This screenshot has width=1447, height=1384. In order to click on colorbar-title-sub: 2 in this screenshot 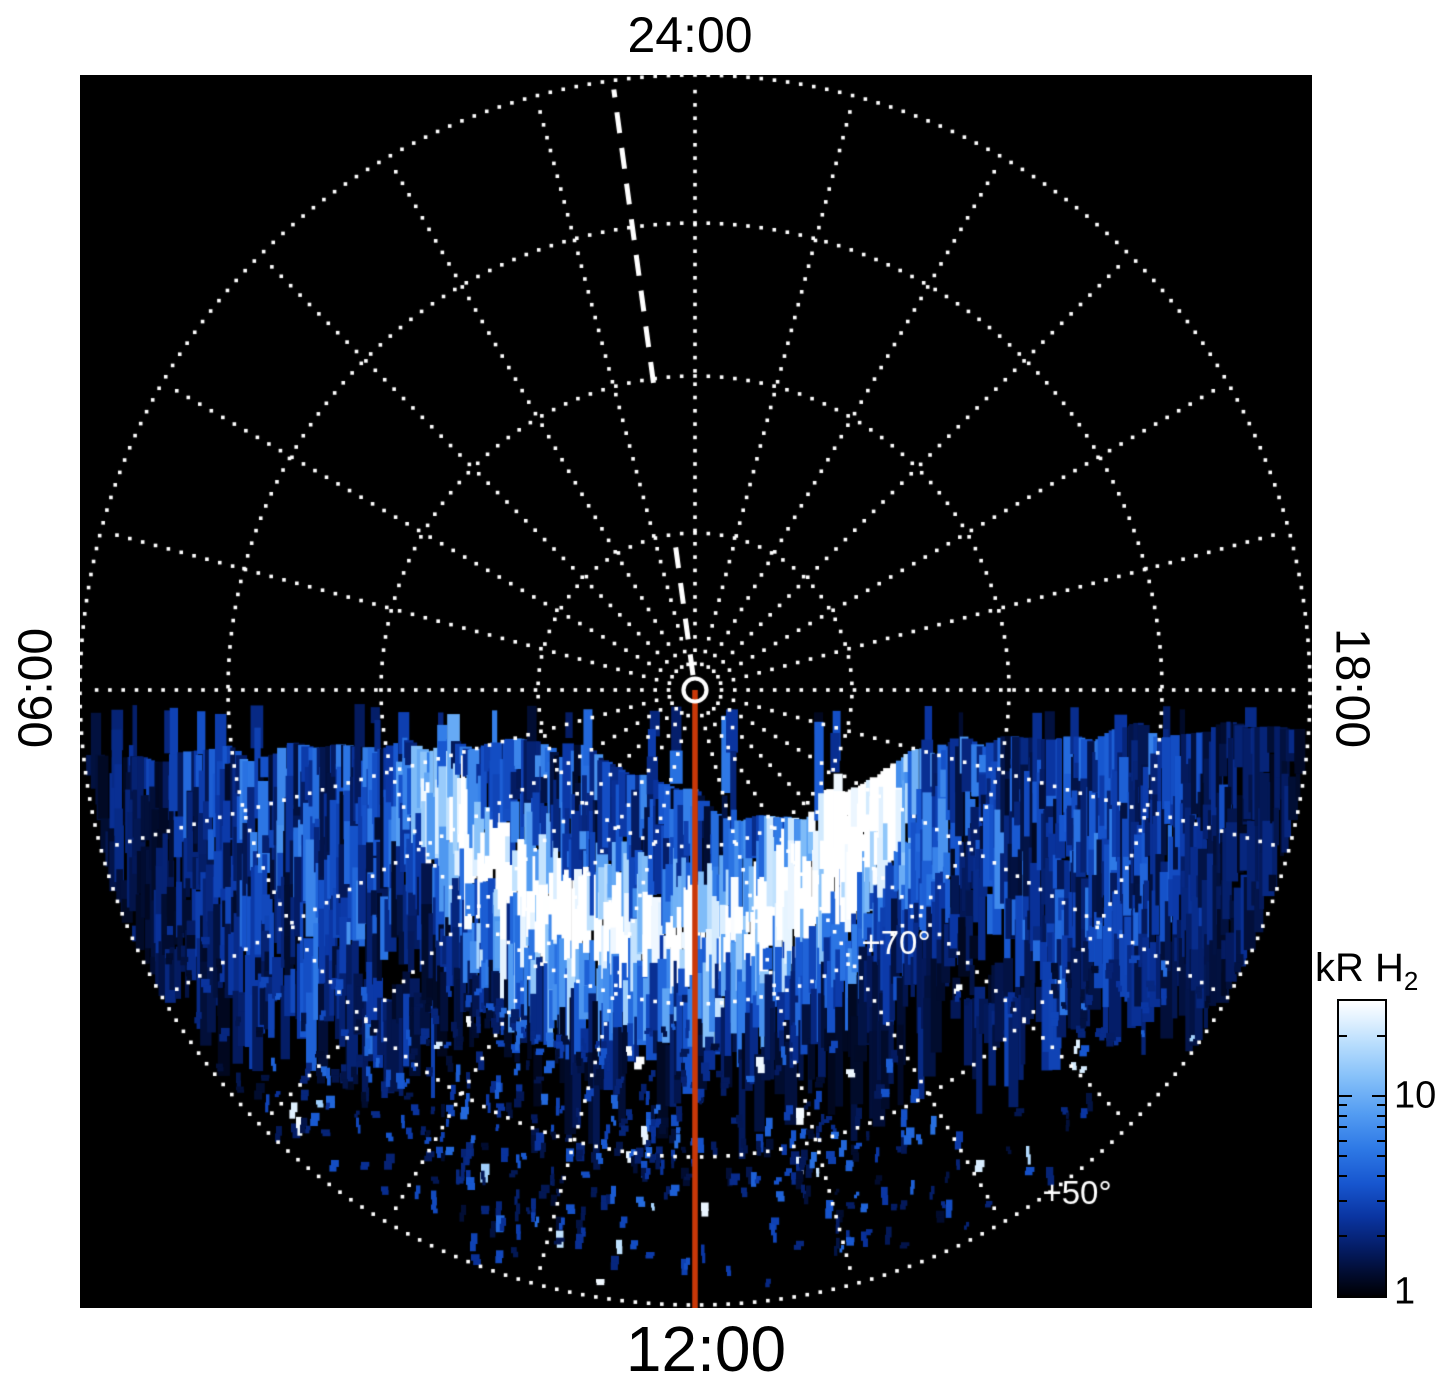, I will do `click(1411, 981)`.